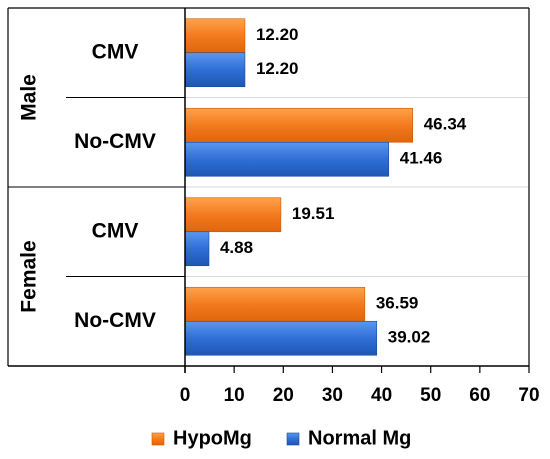 The height and width of the screenshot is (459, 550). Describe the element at coordinates (332, 395) in the screenshot. I see `x-tick-label: 30` at that location.